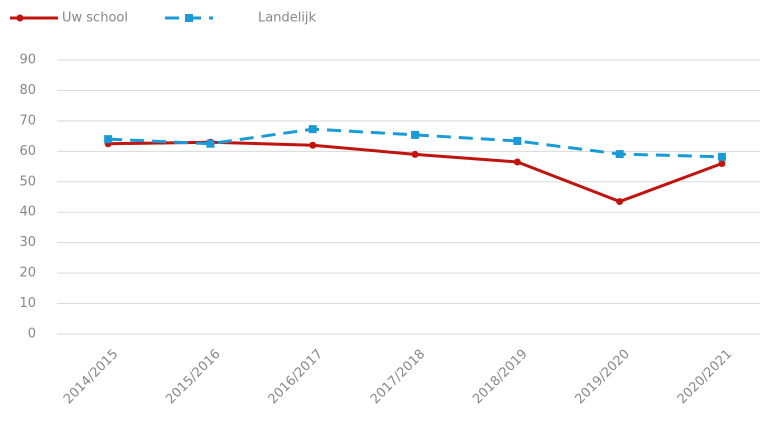  I want to click on y-tick-label: 40, so click(27, 212).